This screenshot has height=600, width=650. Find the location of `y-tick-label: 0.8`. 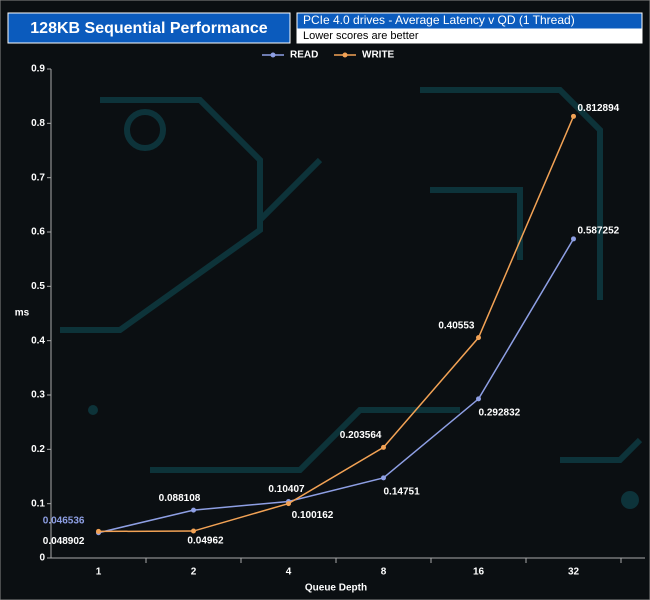

y-tick-label: 0.8 is located at coordinates (38, 123).